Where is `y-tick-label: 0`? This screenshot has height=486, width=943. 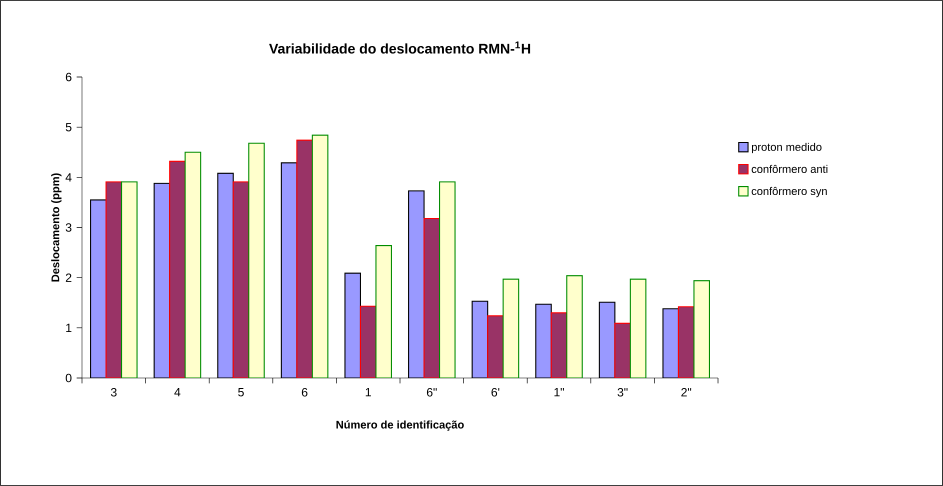
y-tick-label: 0 is located at coordinates (69, 378).